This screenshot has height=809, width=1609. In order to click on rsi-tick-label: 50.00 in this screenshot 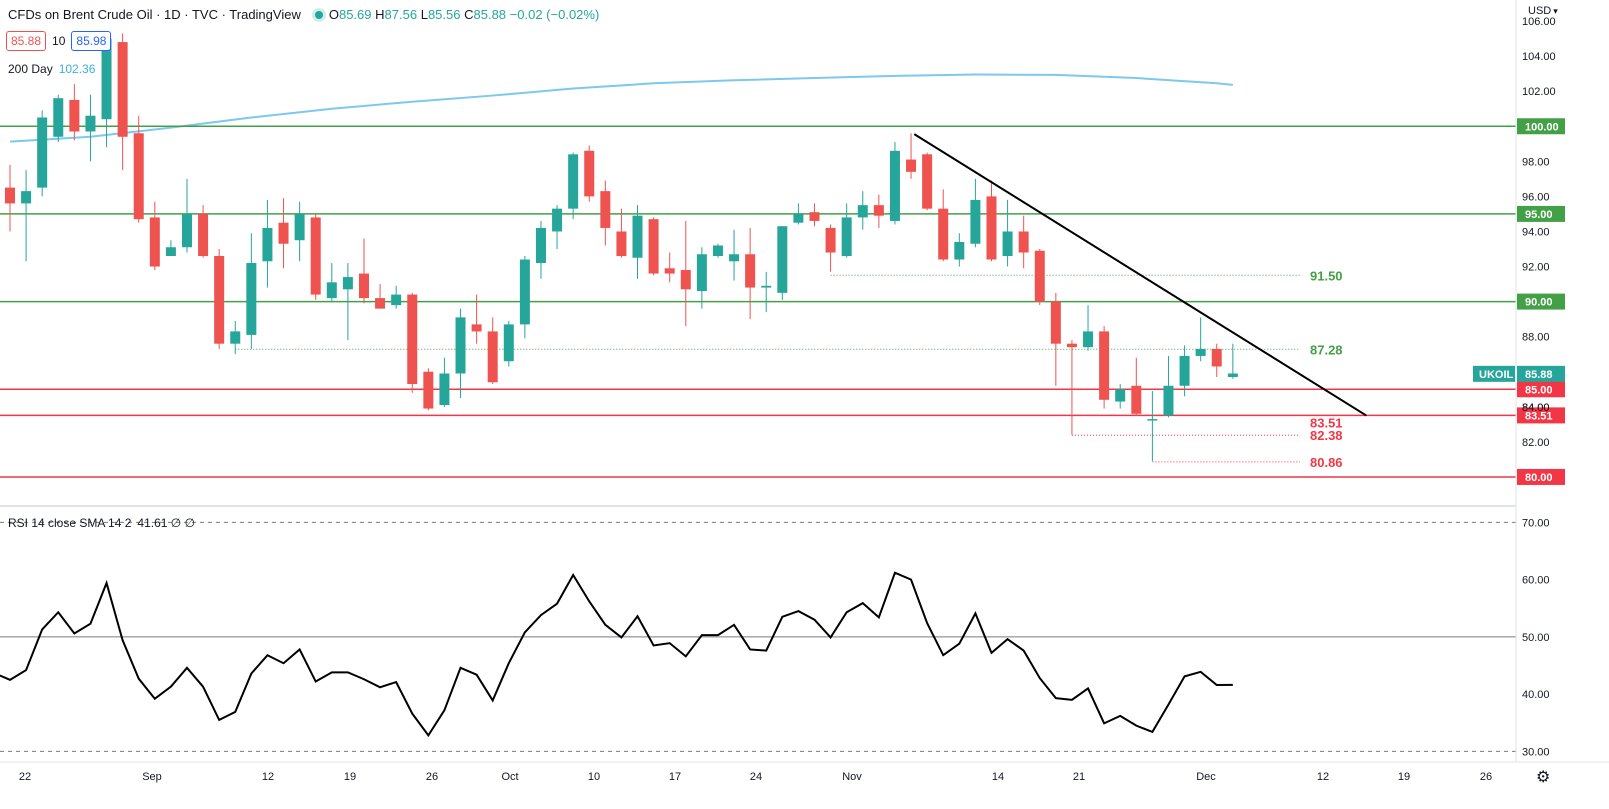, I will do `click(1536, 638)`.